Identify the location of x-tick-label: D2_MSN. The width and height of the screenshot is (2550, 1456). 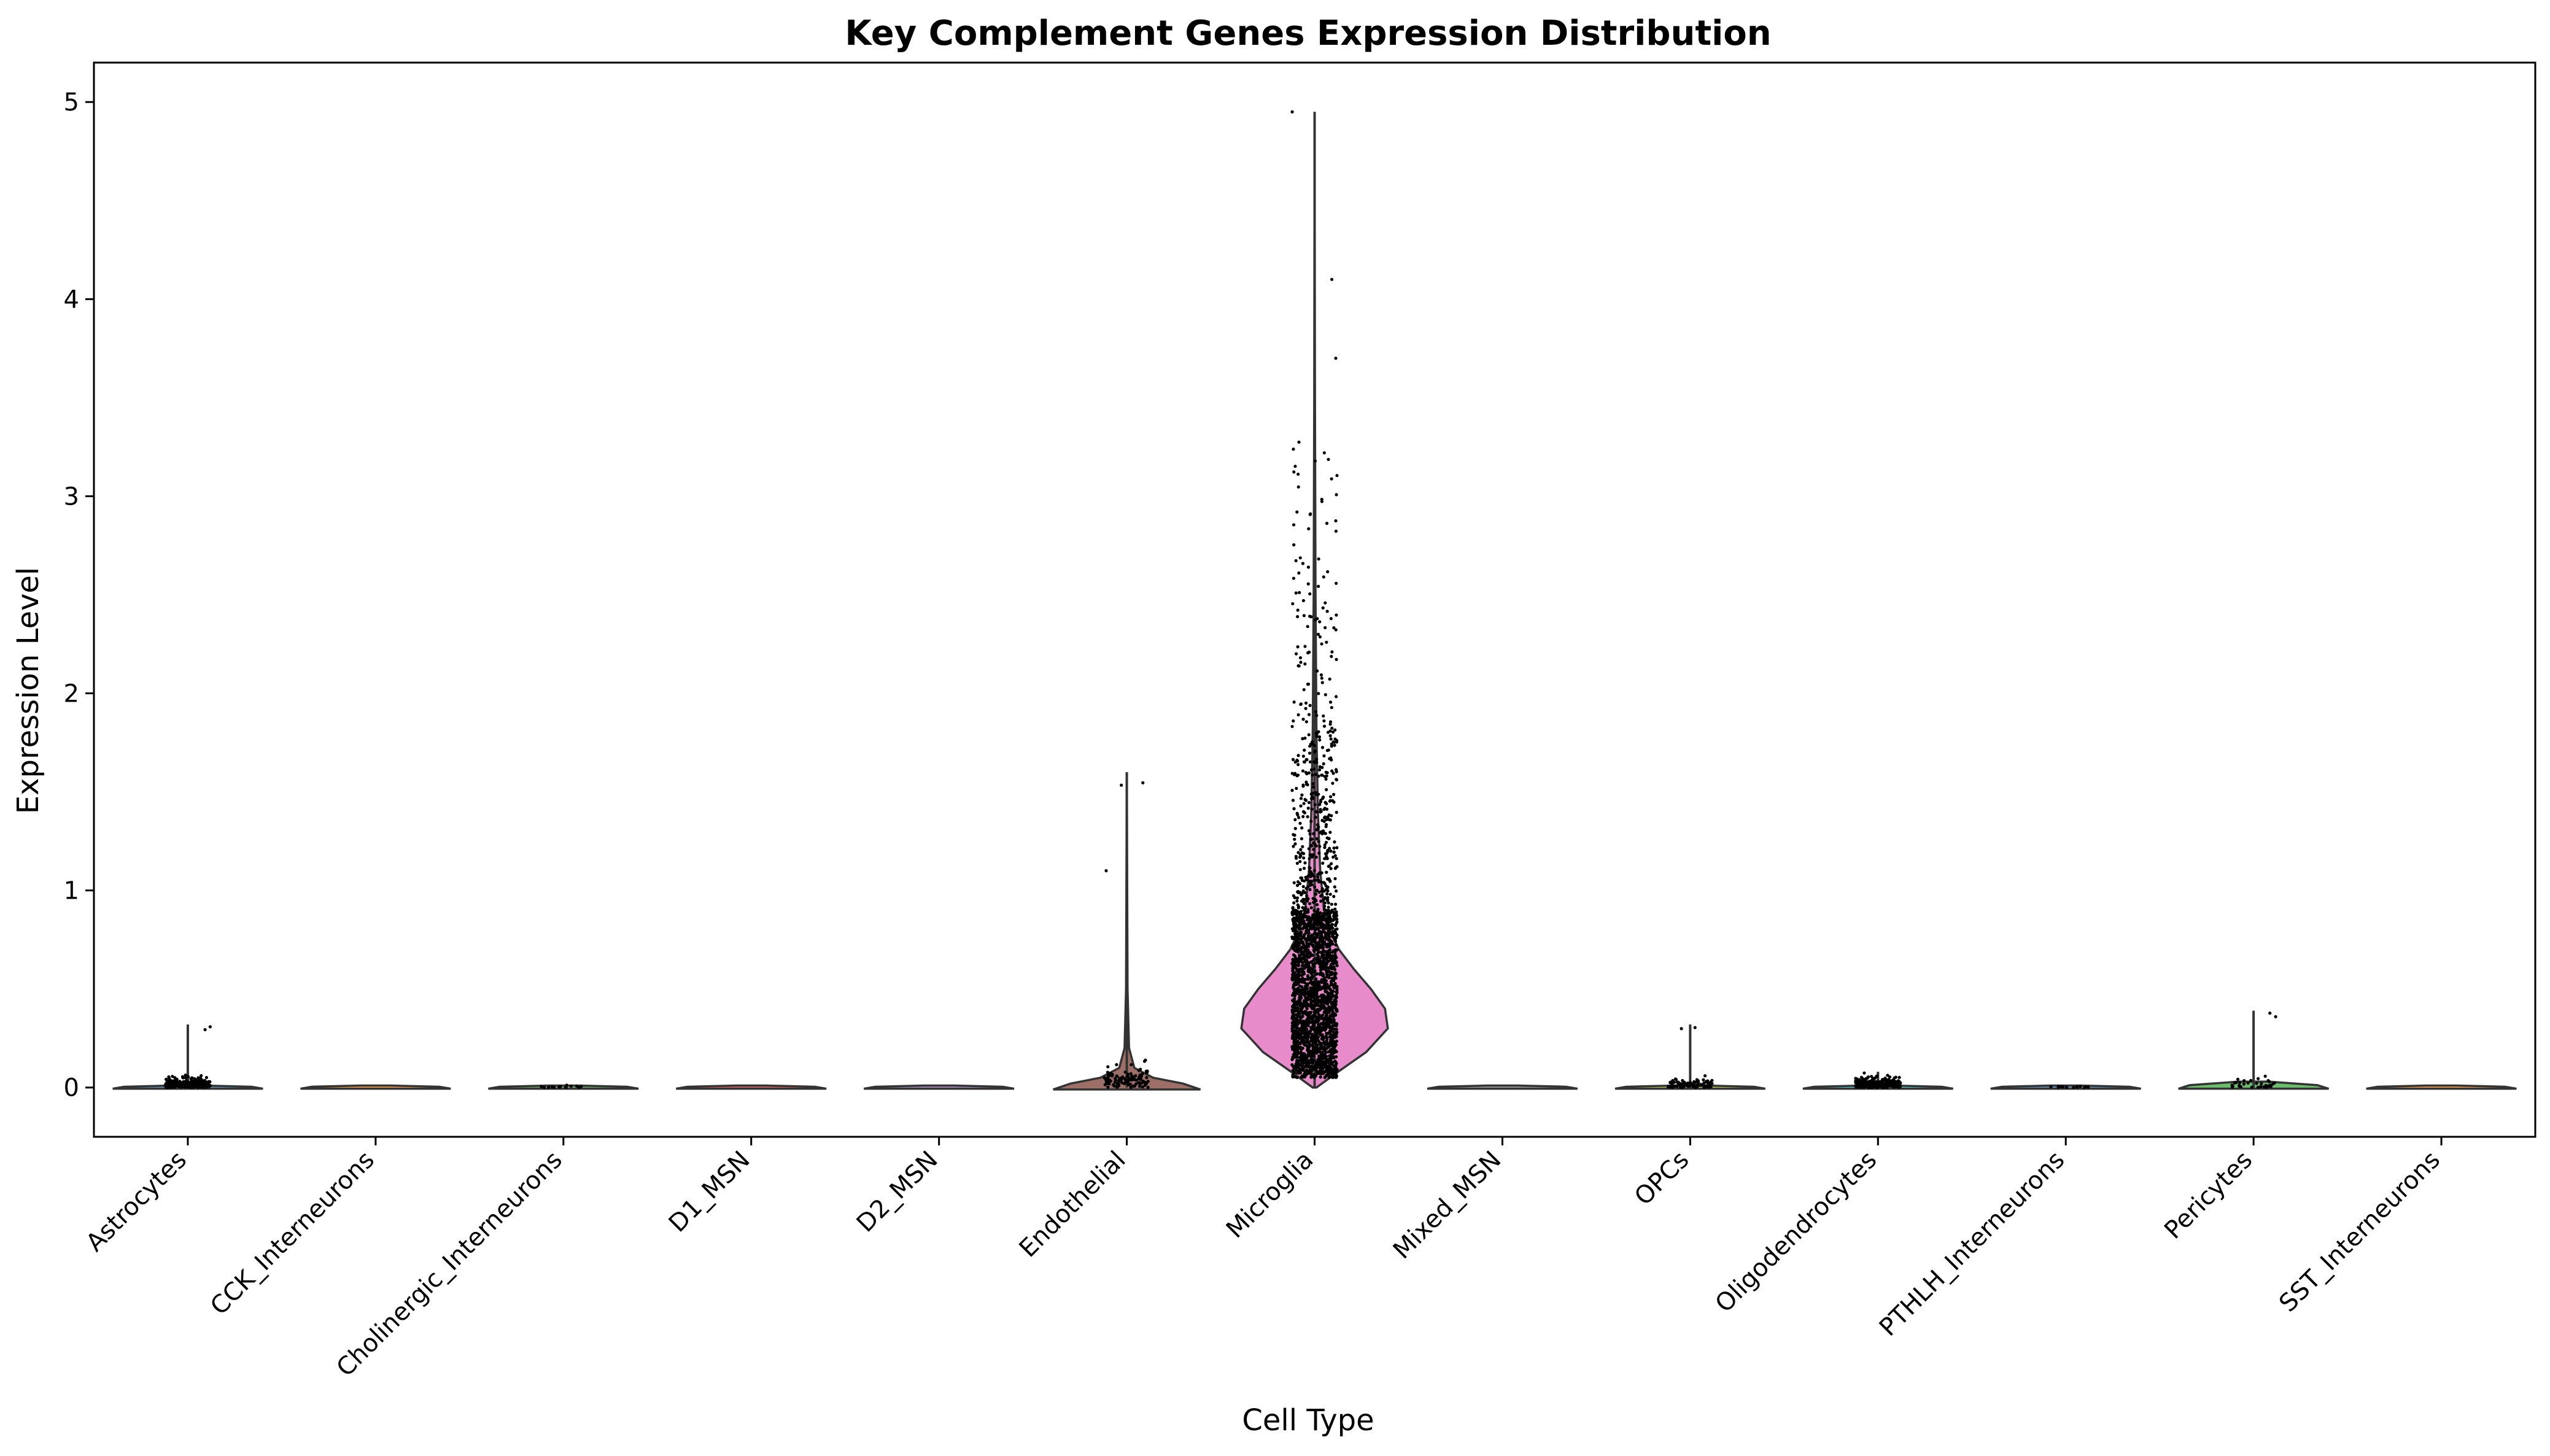
(897, 1192).